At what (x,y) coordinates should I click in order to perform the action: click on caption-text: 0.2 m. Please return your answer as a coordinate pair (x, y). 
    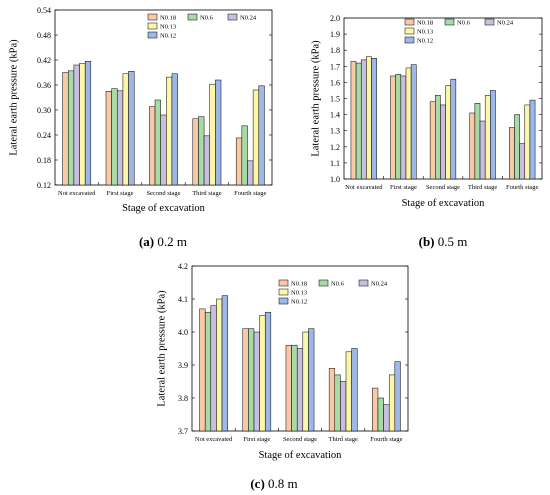
    Looking at the image, I should click on (170, 241).